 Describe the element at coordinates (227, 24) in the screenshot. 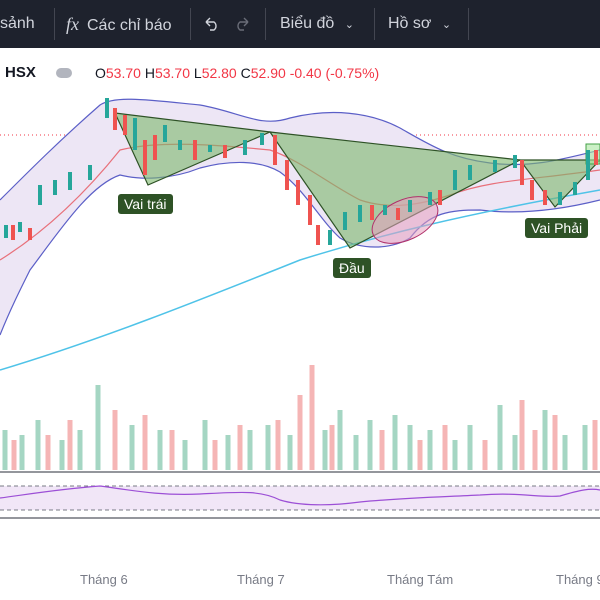

I see `undo-redo` at that location.